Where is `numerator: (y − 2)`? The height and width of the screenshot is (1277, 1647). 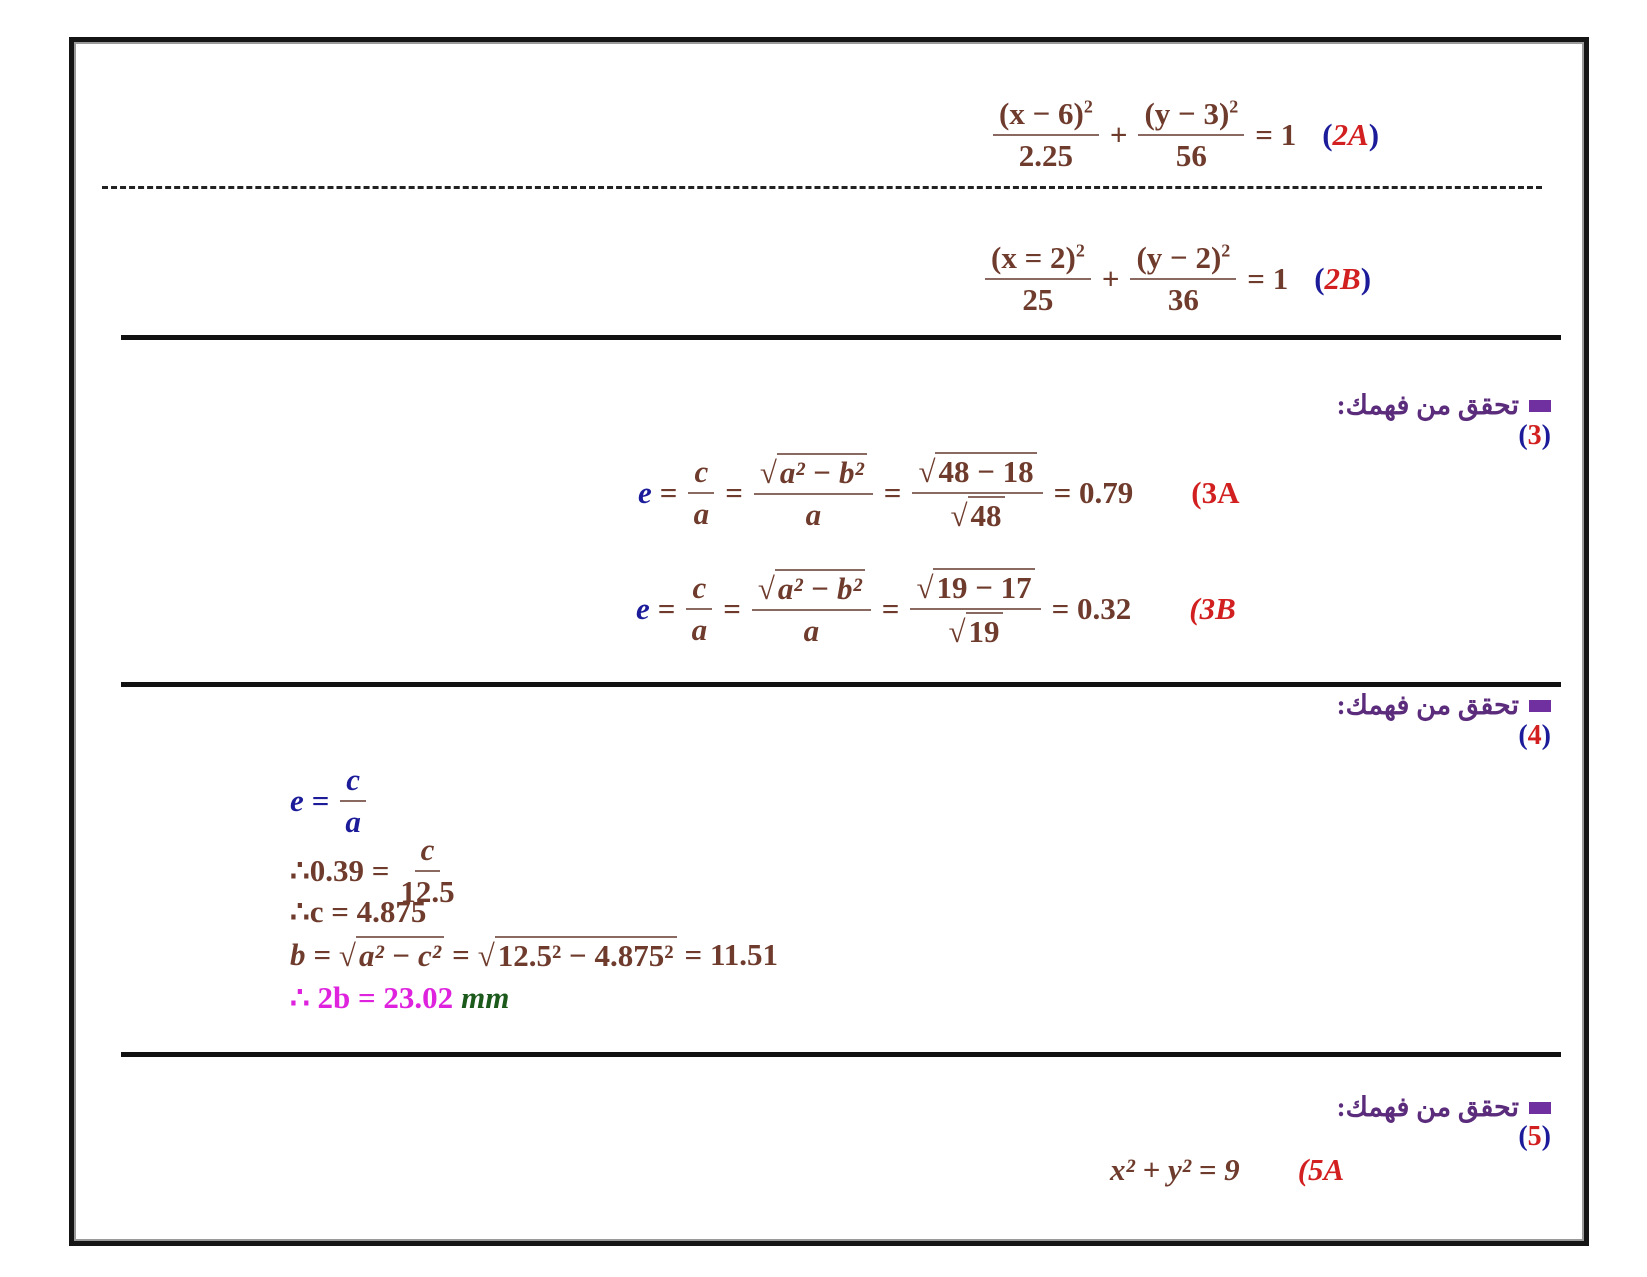 numerator: (y − 2) is located at coordinates (1179, 257).